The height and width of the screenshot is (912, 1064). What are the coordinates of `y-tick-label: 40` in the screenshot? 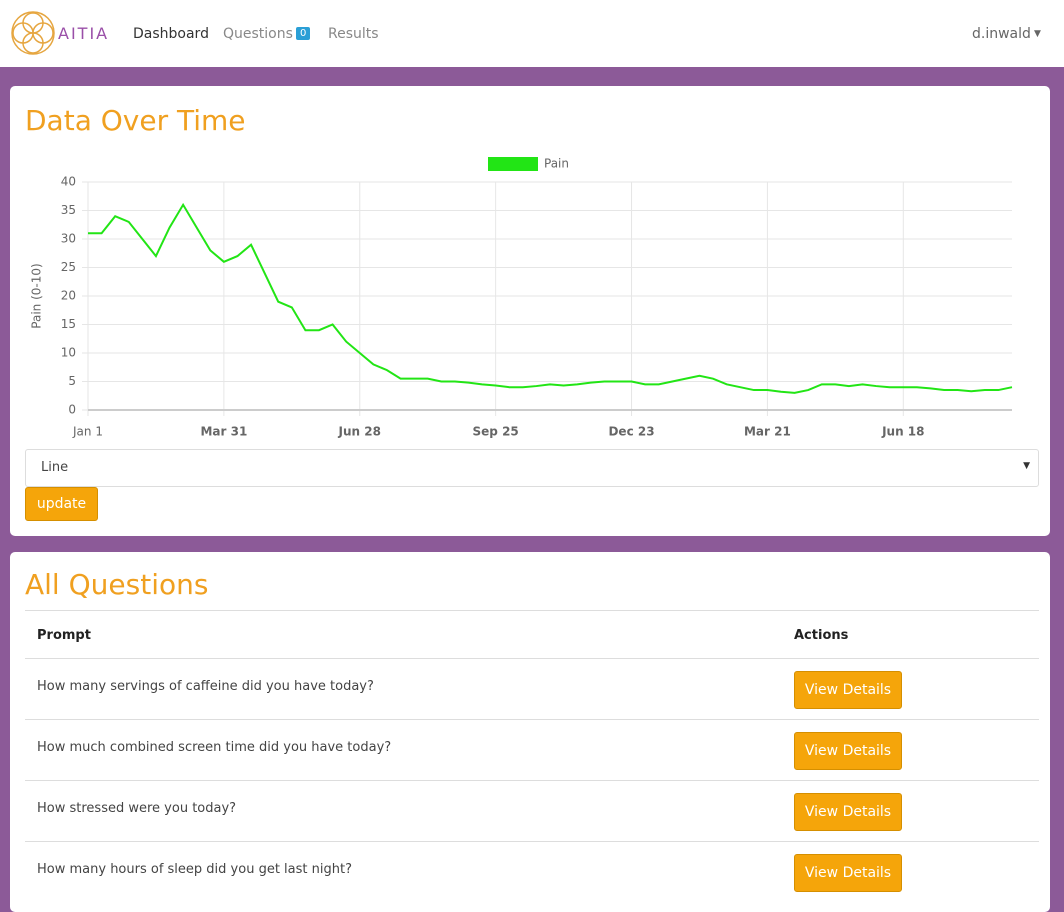 It's located at (68, 182).